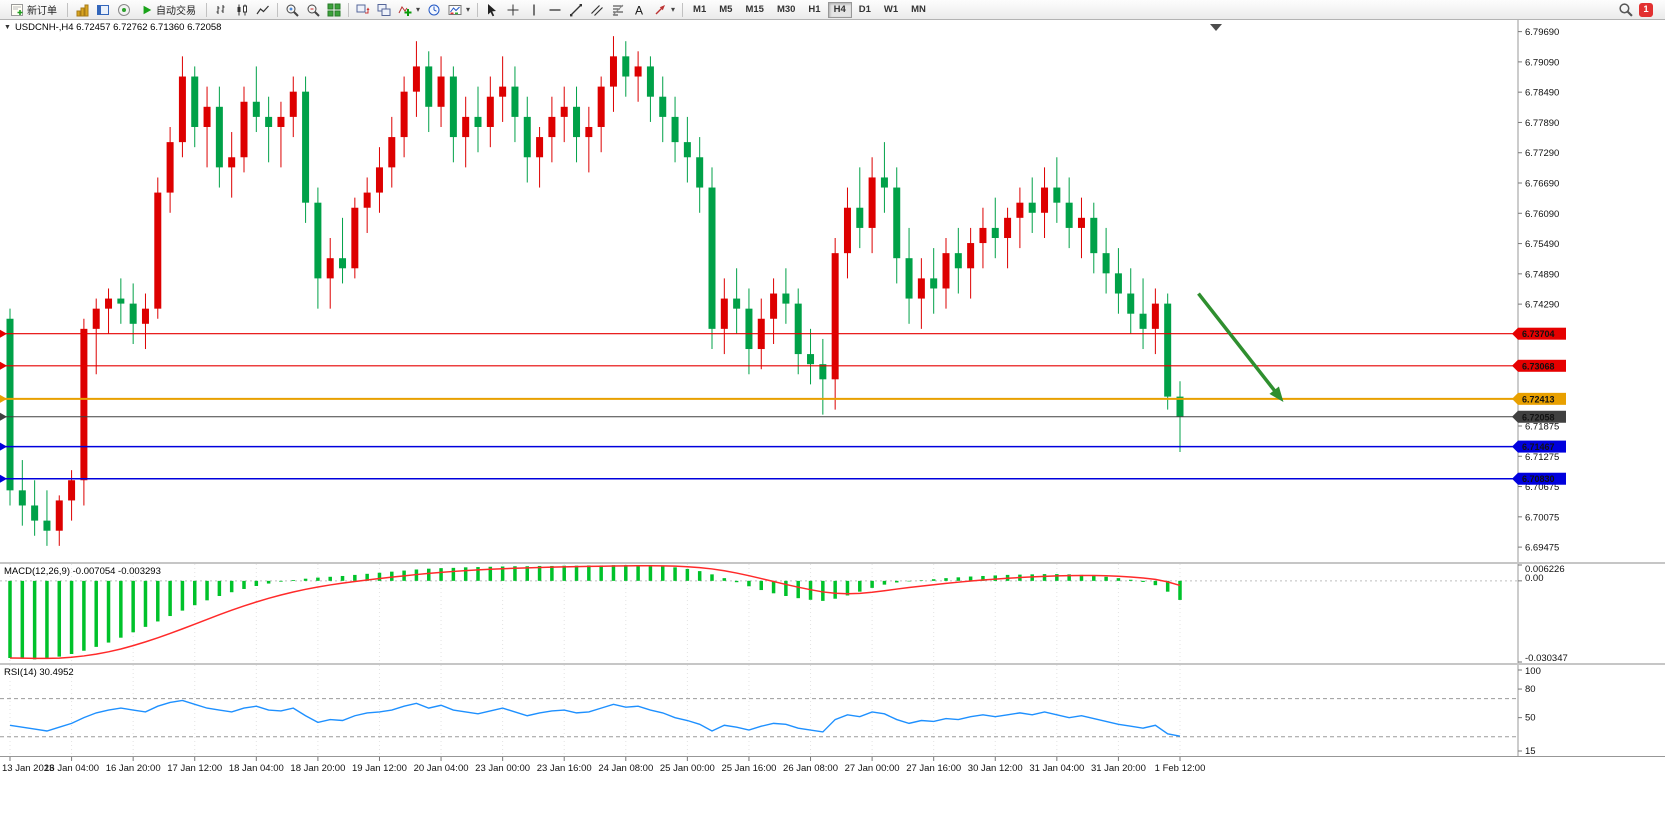 This screenshot has width=1665, height=831. What do you see at coordinates (1542, 548) in the screenshot?
I see `svg-text: 6.69475` at bounding box center [1542, 548].